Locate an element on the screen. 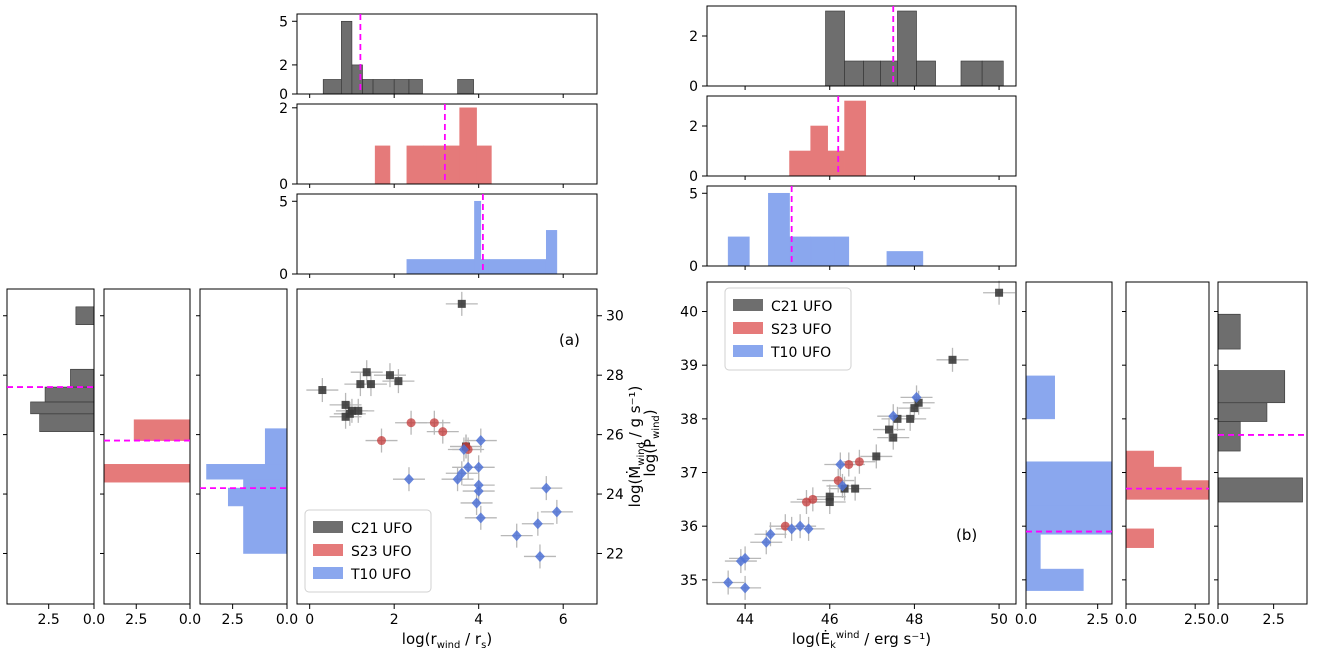 The image size is (1324, 650). x-tick-label: 2 is located at coordinates (394, 620).